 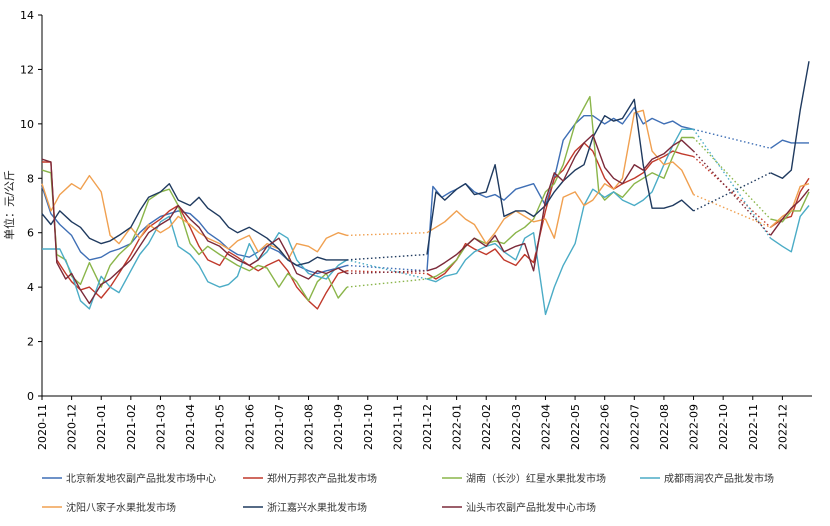 What do you see at coordinates (605, 427) in the screenshot?
I see `x-tick-label: 2022-06` at bounding box center [605, 427].